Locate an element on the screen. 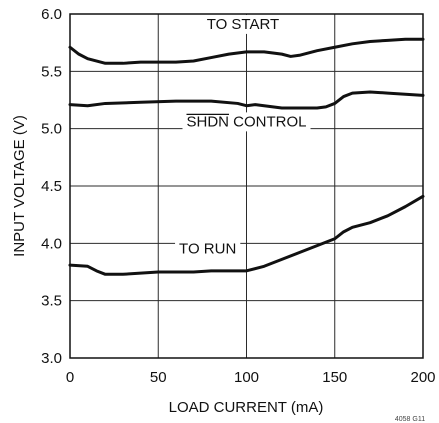 Image resolution: width=439 pixels, height=423 pixels. annotation-shdn-control: SHDN CONTROL is located at coordinates (246, 121).